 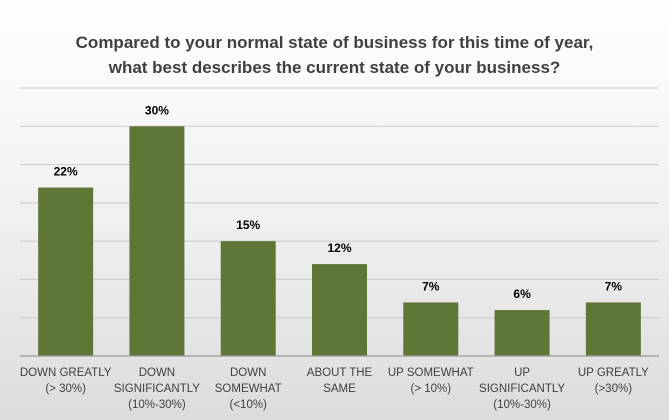 I want to click on category-label: DOWN GREATLY, so click(x=66, y=373).